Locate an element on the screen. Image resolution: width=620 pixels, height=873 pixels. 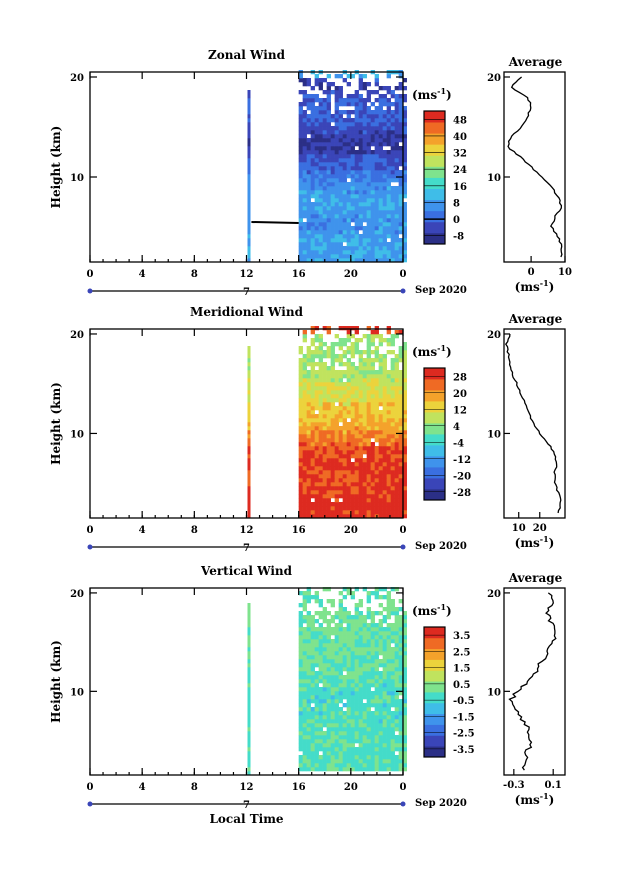
x-tick-label: 20 is located at coordinates (351, 274).